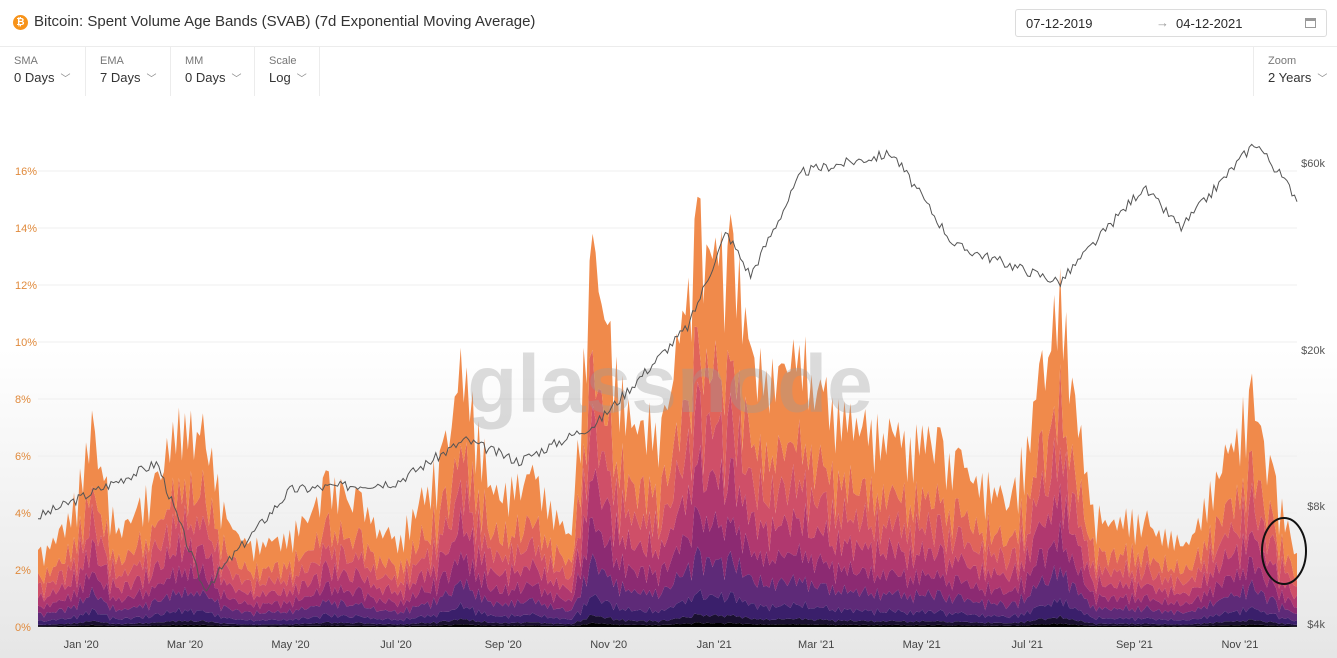 The width and height of the screenshot is (1337, 658). Describe the element at coordinates (1059, 23) in the screenshot. I see `date-from-field: 07-12-2019` at that location.